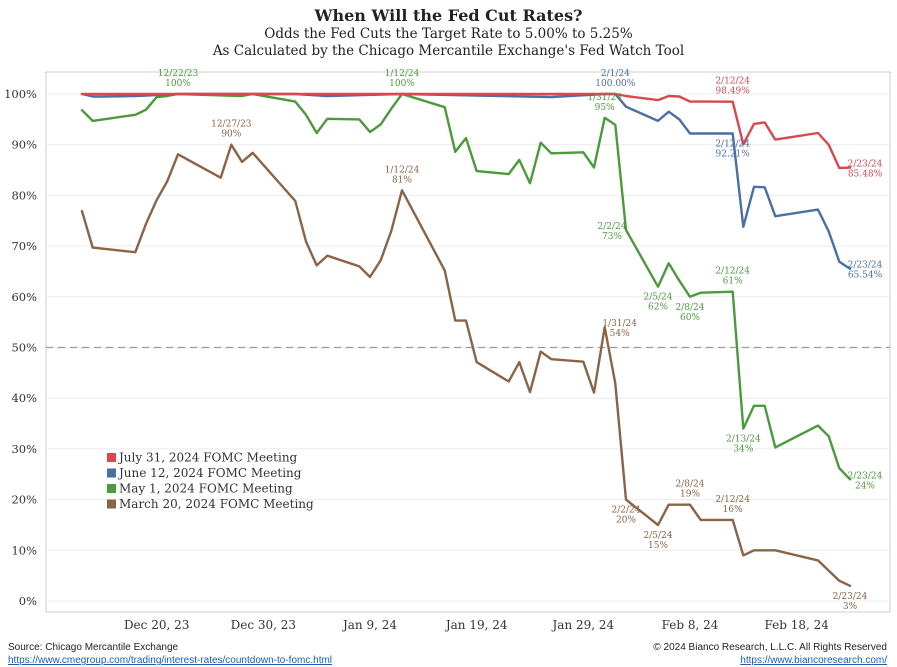 This screenshot has width=897, height=667. What do you see at coordinates (615, 84) in the screenshot?
I see `data-label-value: 100.00%` at bounding box center [615, 84].